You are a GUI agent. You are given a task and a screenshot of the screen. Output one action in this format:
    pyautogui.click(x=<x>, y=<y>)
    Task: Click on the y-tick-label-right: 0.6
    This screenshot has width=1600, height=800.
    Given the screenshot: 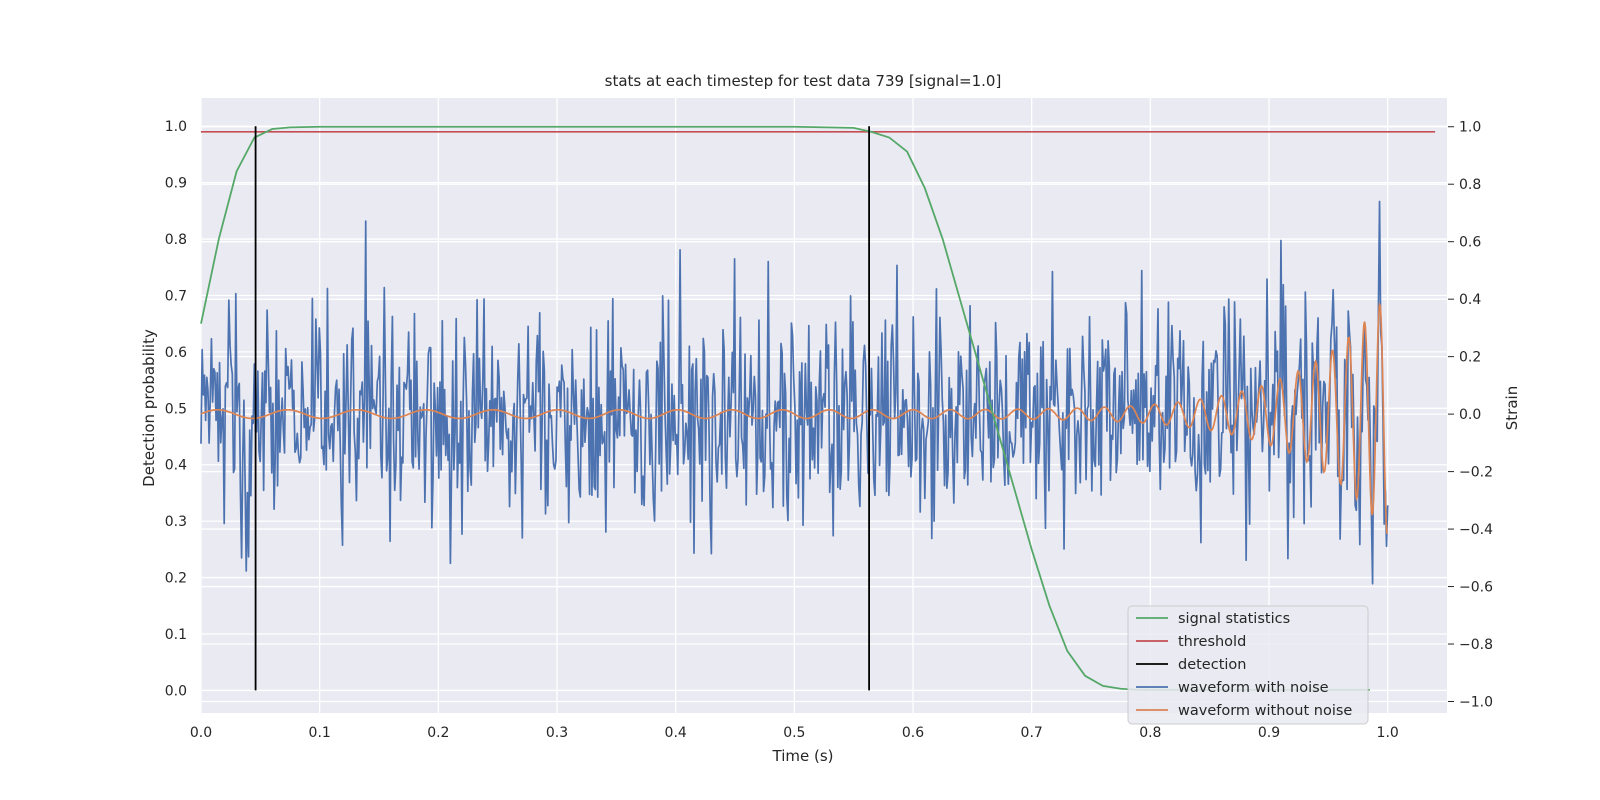 What is the action you would take?
    pyautogui.click(x=1470, y=243)
    